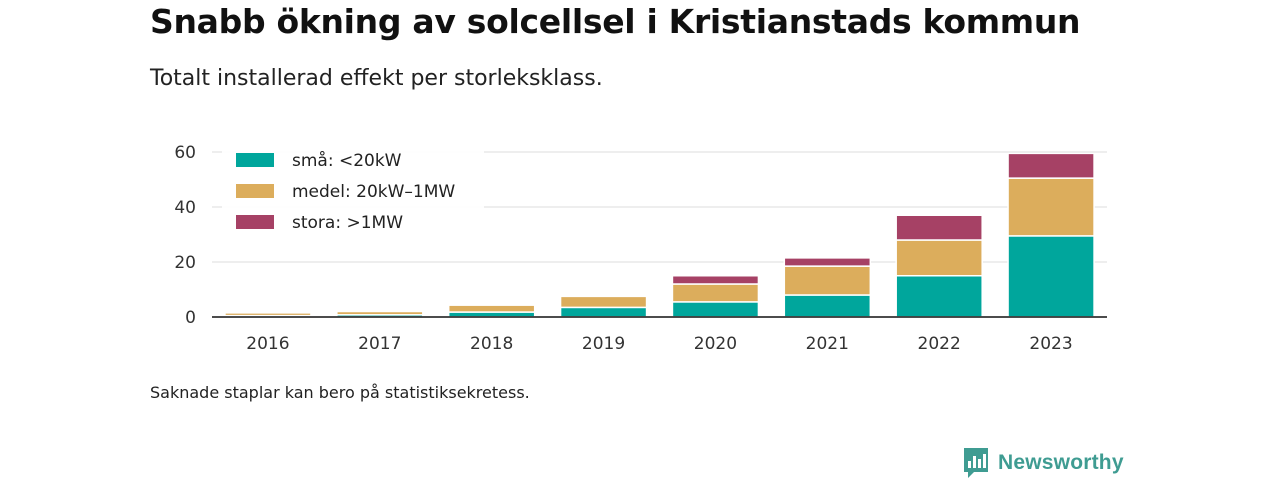 The width and height of the screenshot is (1280, 480). Describe the element at coordinates (267, 344) in the screenshot. I see `x-tick-label: 2016` at that location.